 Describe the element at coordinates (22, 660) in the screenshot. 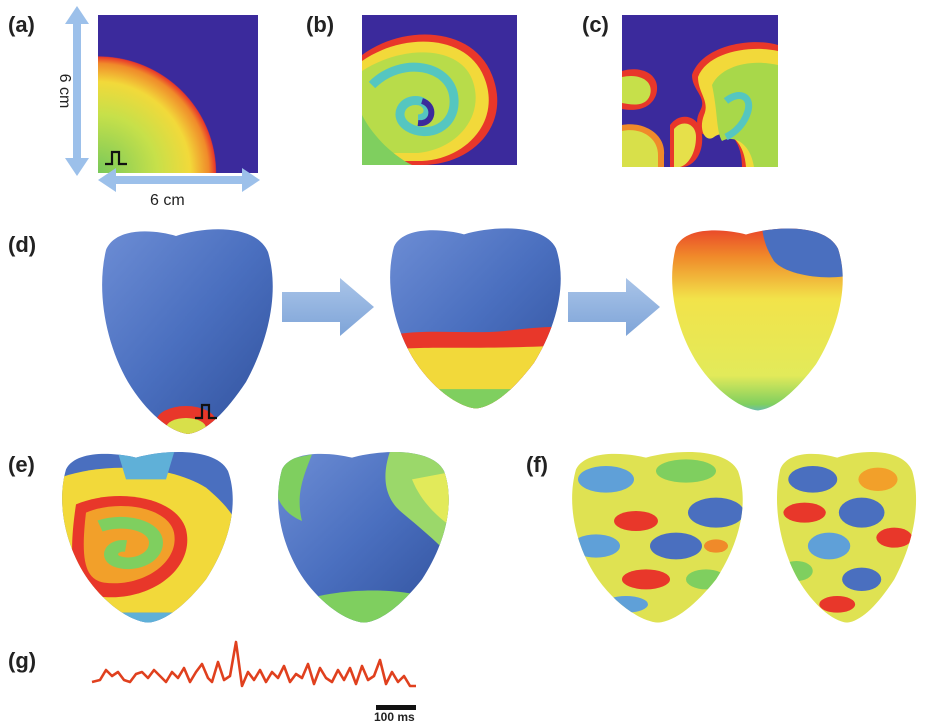

I see `panel-label-g: (g)` at that location.